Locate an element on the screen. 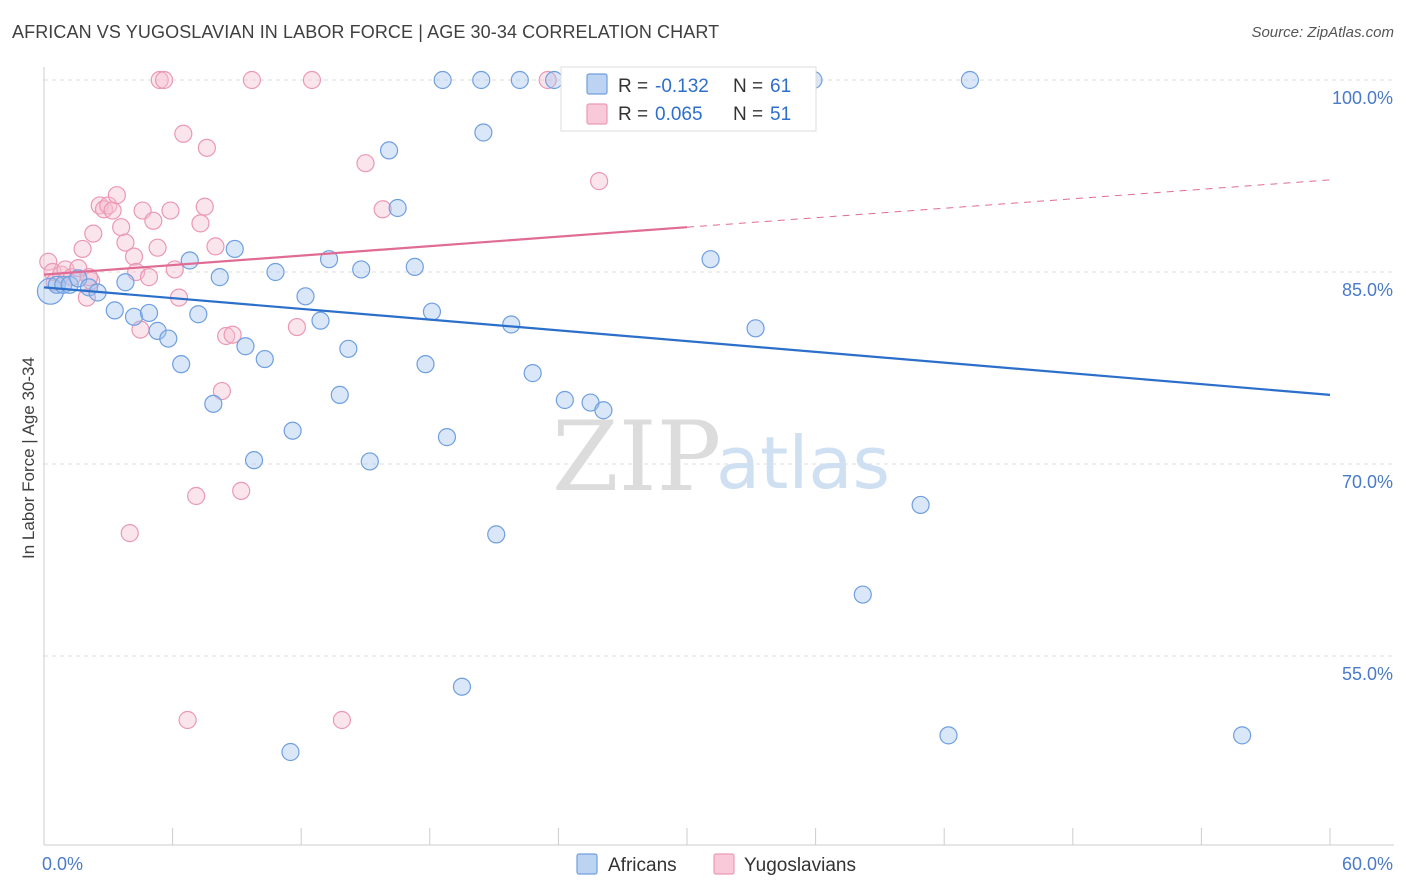 This screenshot has width=1406, height=892. bottom-legend-label-yugoslavians: Yugoslavians is located at coordinates (800, 865).